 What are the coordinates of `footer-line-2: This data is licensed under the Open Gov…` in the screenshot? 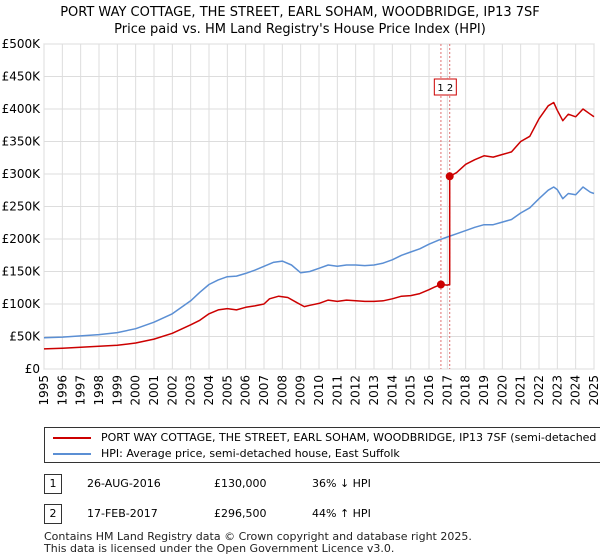 It's located at (219, 548).